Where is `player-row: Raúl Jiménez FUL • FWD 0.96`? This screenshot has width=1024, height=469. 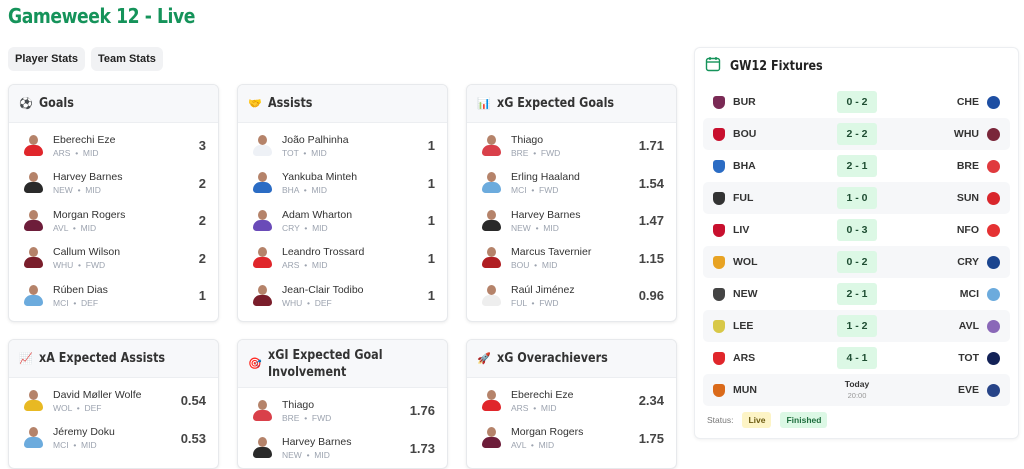 player-row: Raúl Jiménez FUL • FWD 0.96 is located at coordinates (571, 296).